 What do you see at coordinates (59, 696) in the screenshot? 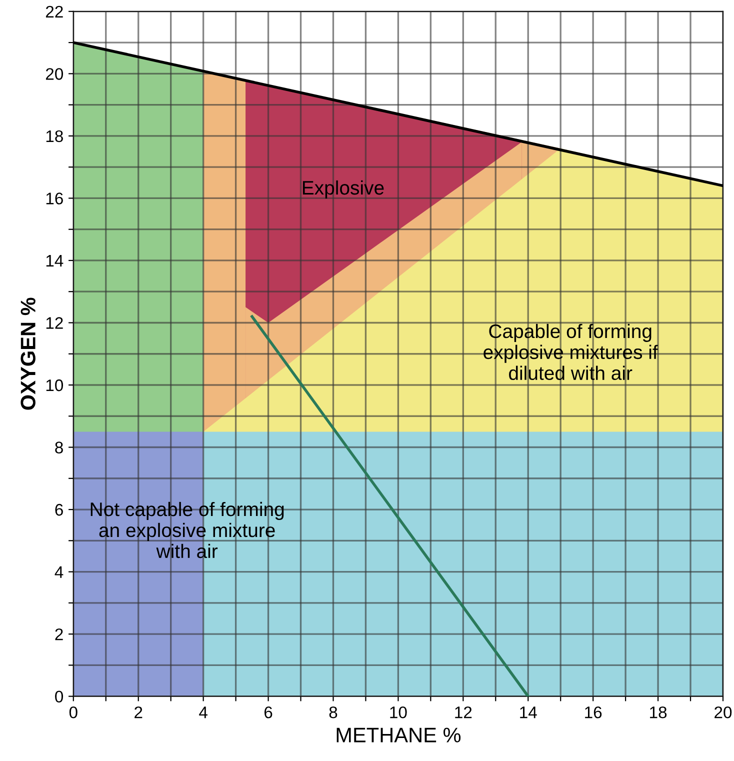
I see `y-tick-label: 0` at bounding box center [59, 696].